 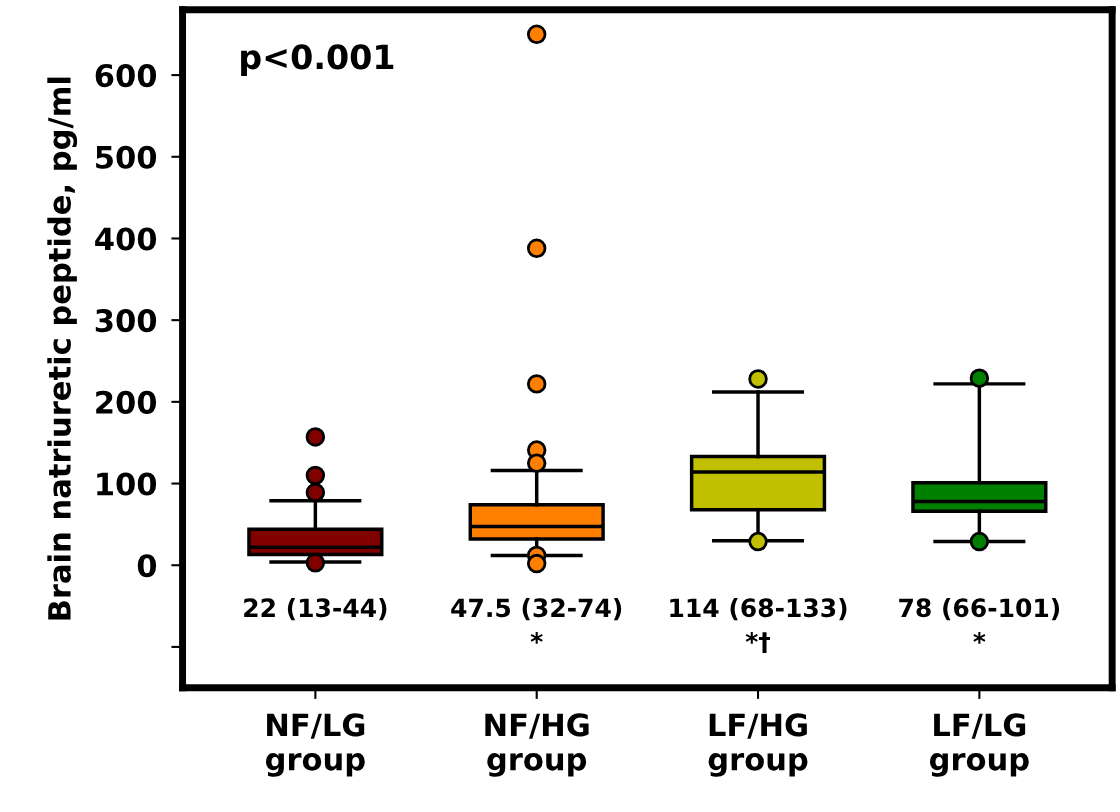 What do you see at coordinates (127, 484) in the screenshot?
I see `y-tick-label: 100` at bounding box center [127, 484].